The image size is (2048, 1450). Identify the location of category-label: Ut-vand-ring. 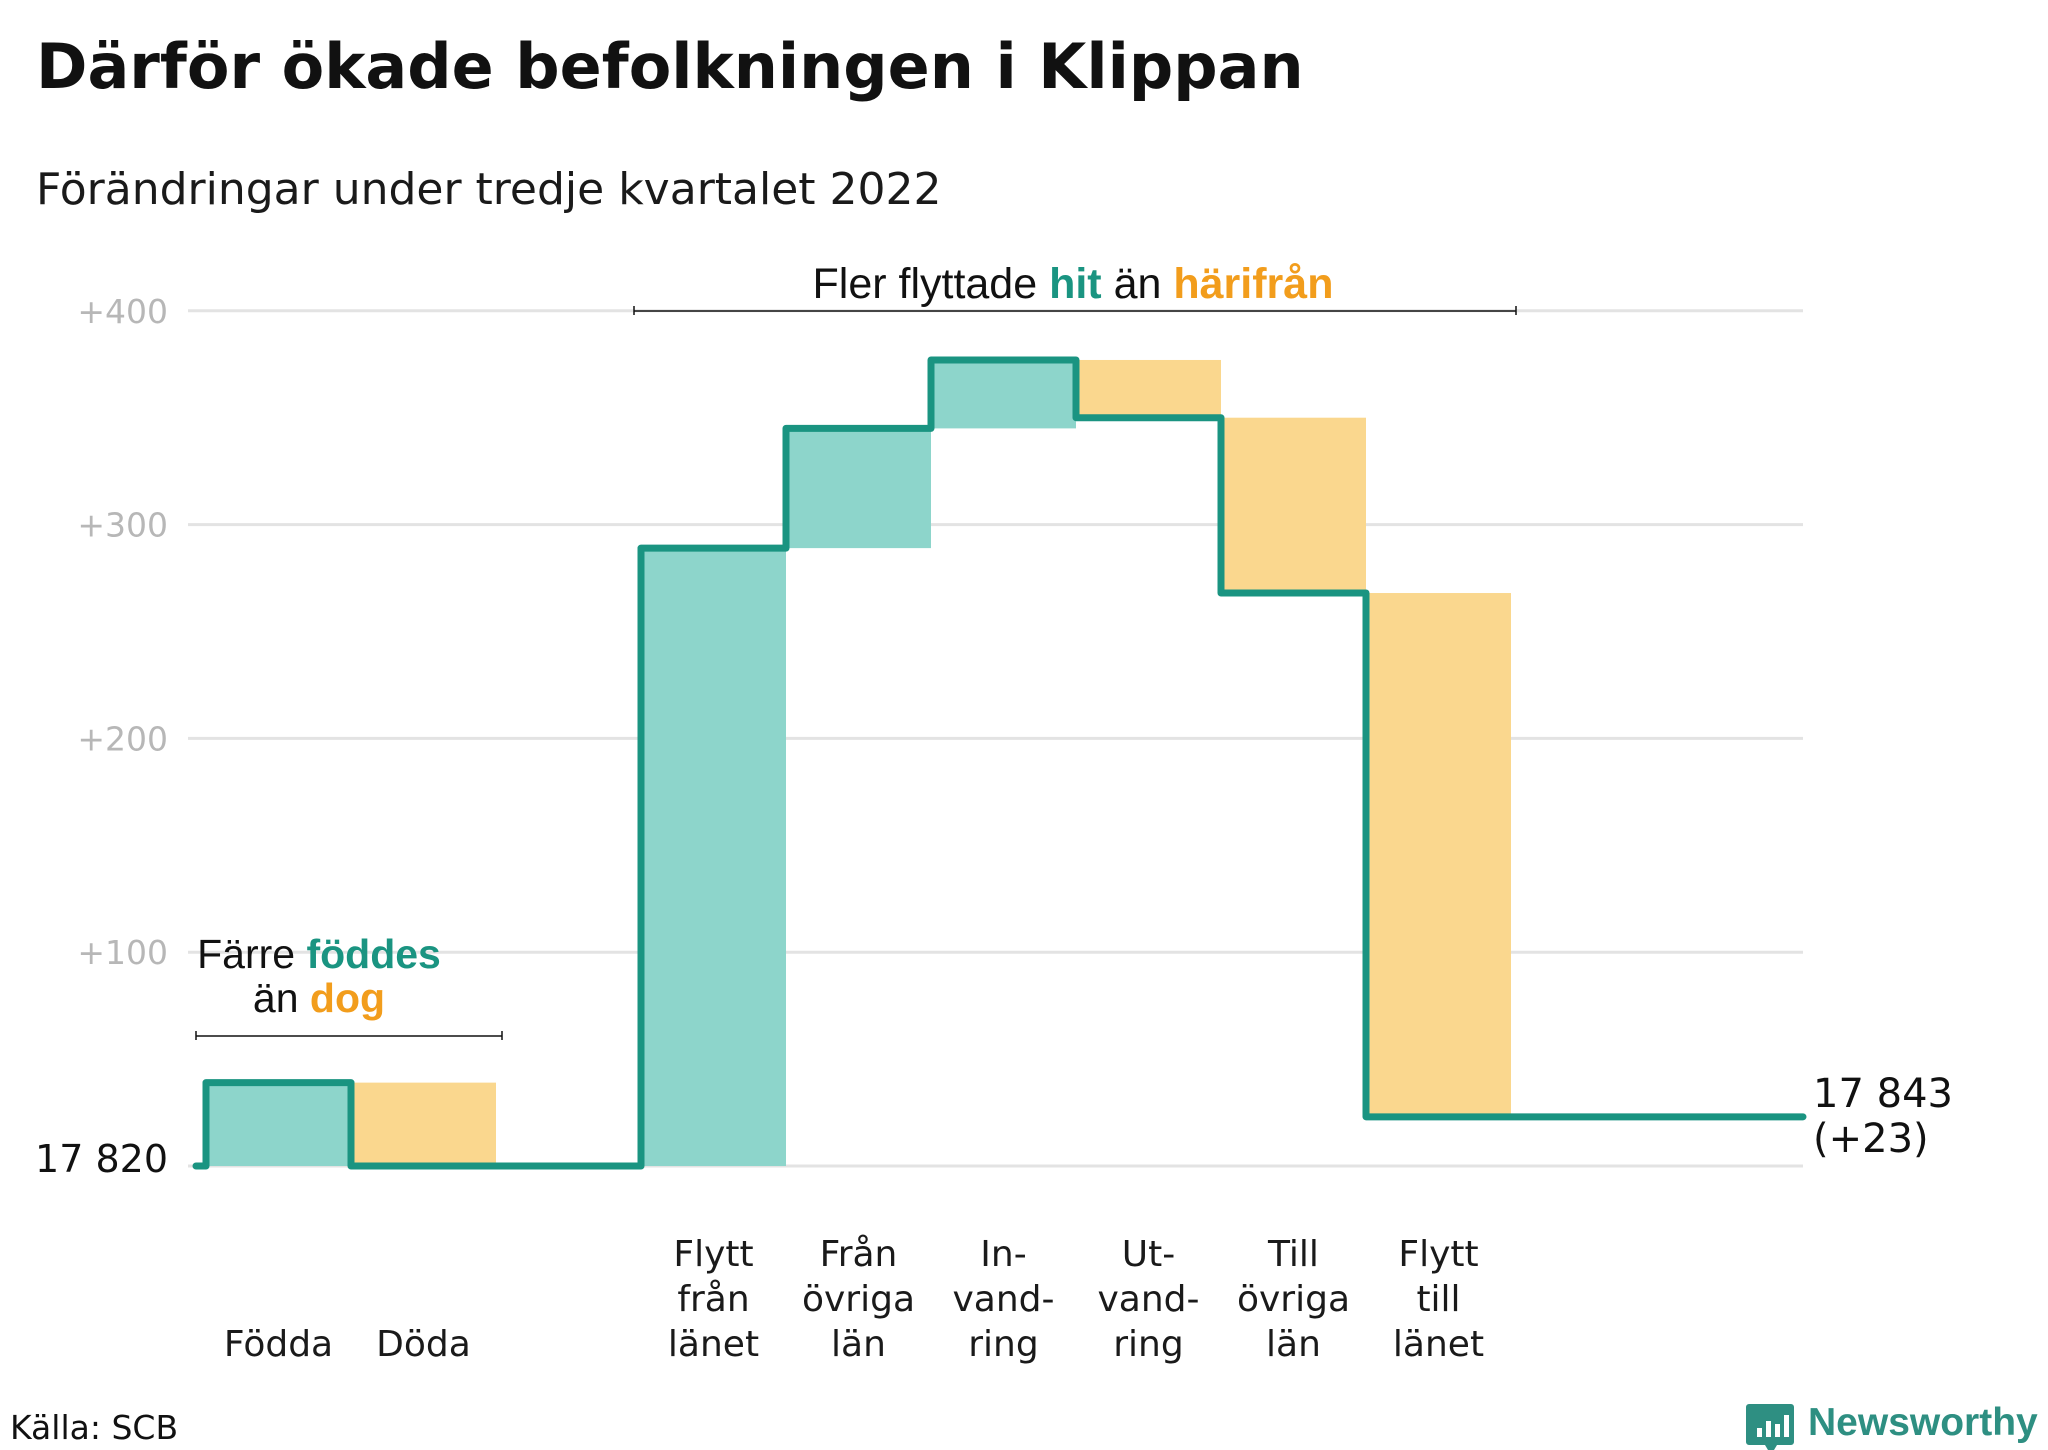
(1148, 1299).